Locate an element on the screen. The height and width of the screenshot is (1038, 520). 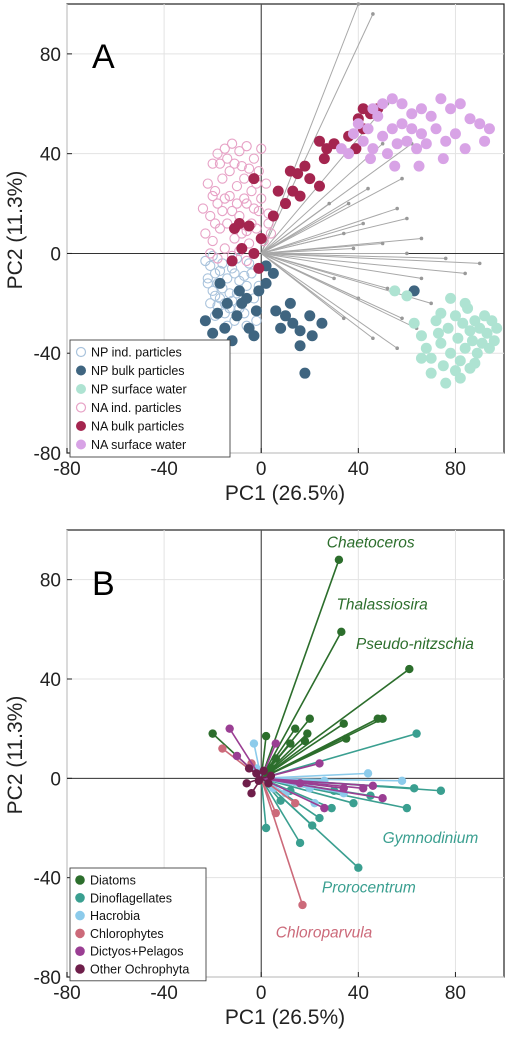
legend-label: NA surface water is located at coordinates (138, 445).